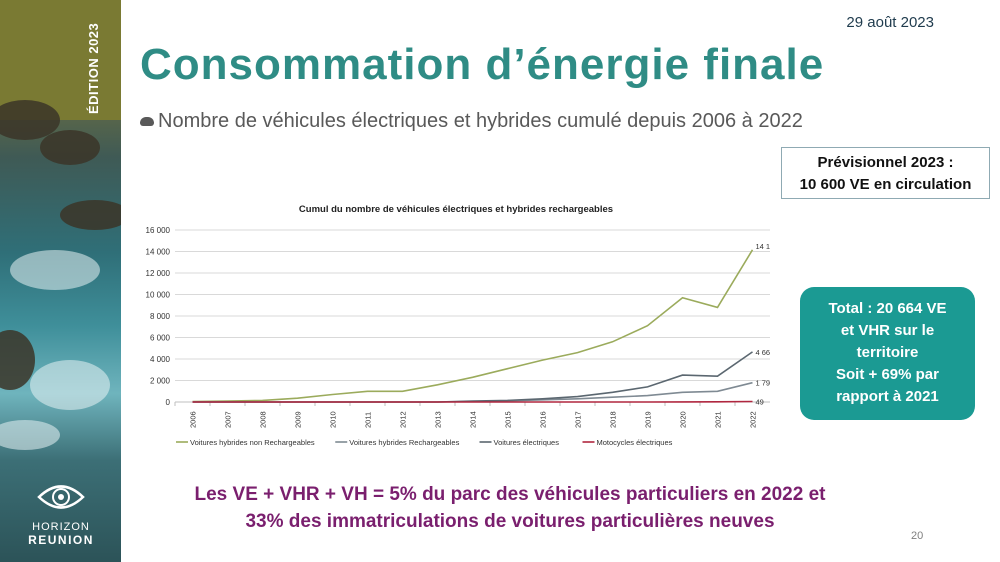  What do you see at coordinates (887, 308) in the screenshot?
I see `total-line: Total : 20 664 VE` at bounding box center [887, 308].